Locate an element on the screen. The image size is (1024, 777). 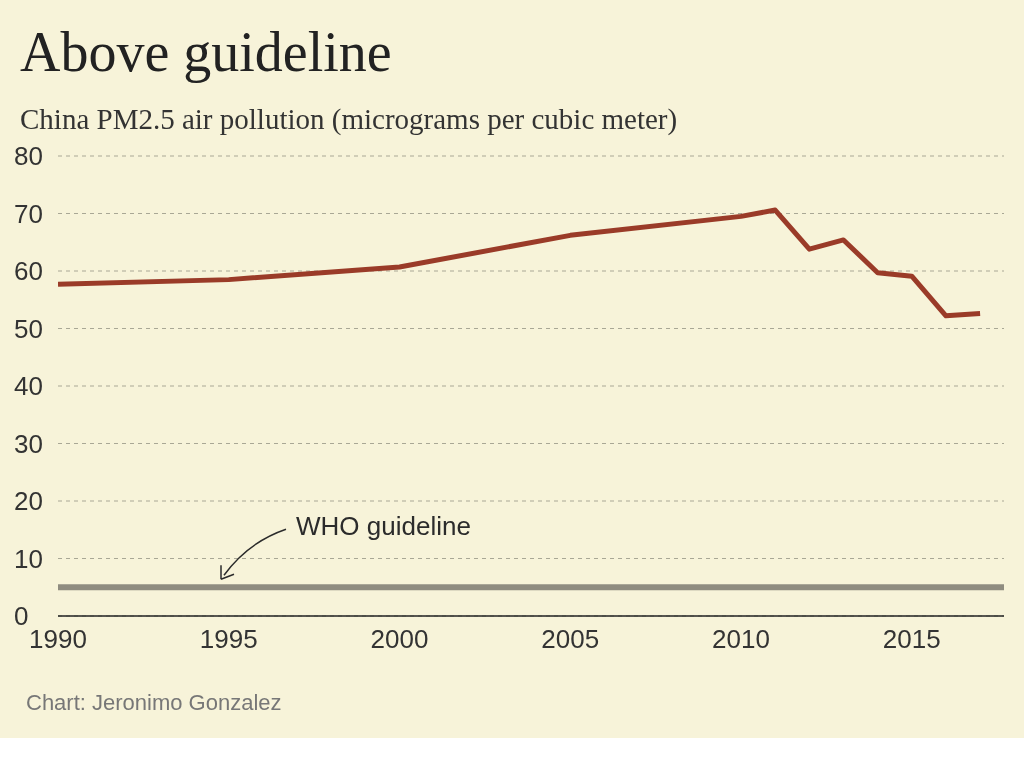
chart-subtitle: China PM2.5 air pollution (micrograms per cubic meter) is located at coordinates (349, 119).